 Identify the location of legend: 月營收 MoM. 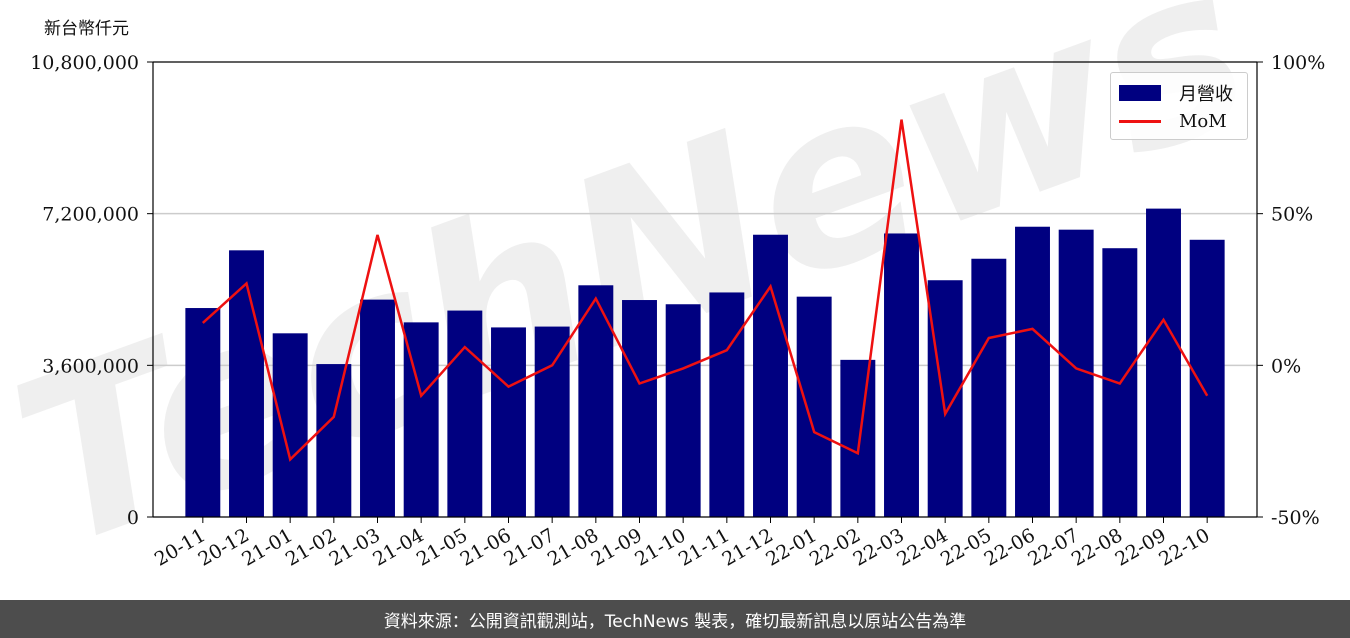
(1179, 106).